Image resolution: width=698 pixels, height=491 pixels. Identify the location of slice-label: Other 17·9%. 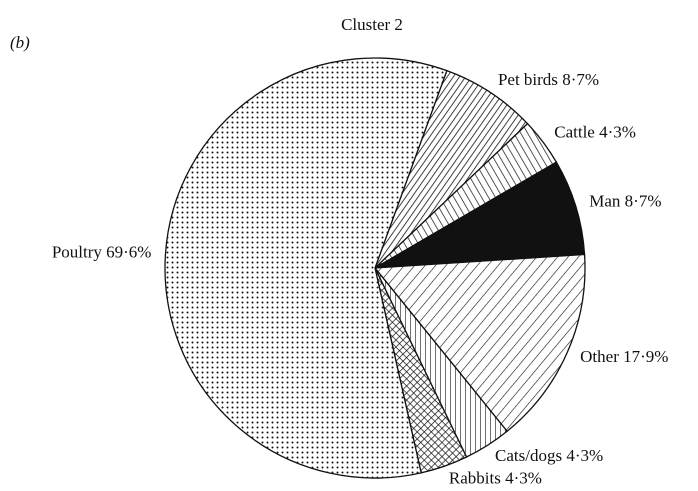
(624, 356).